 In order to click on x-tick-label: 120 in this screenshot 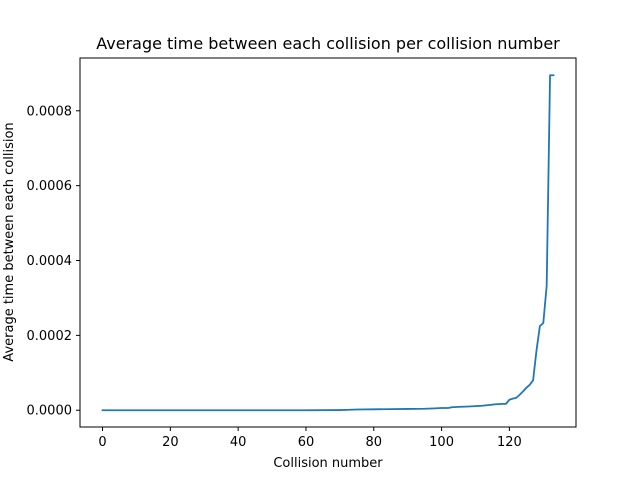, I will do `click(509, 442)`.